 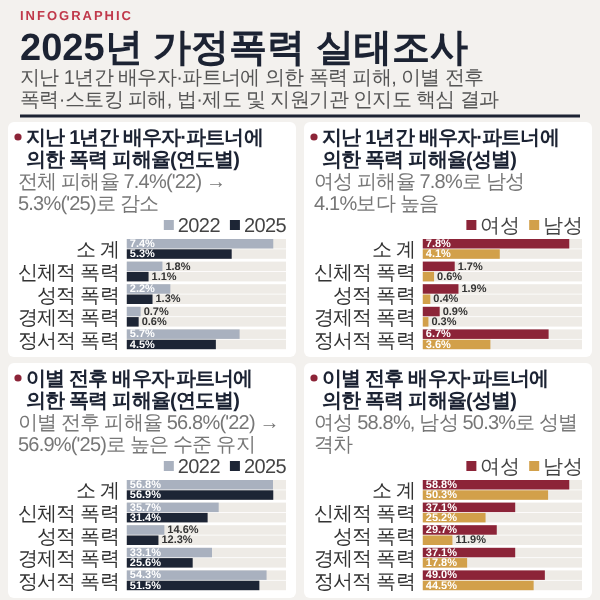 What do you see at coordinates (419, 194) in the screenshot?
I see `chart-subtitle: 여성 피해율 7.8%로 남성 4.1%보다 높음` at bounding box center [419, 194].